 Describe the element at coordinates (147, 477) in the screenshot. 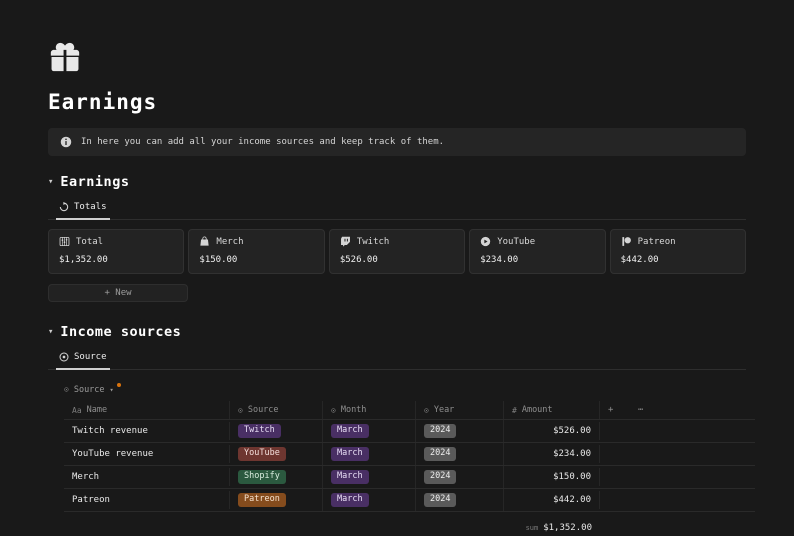

I see `cell-name: Merch` at that location.